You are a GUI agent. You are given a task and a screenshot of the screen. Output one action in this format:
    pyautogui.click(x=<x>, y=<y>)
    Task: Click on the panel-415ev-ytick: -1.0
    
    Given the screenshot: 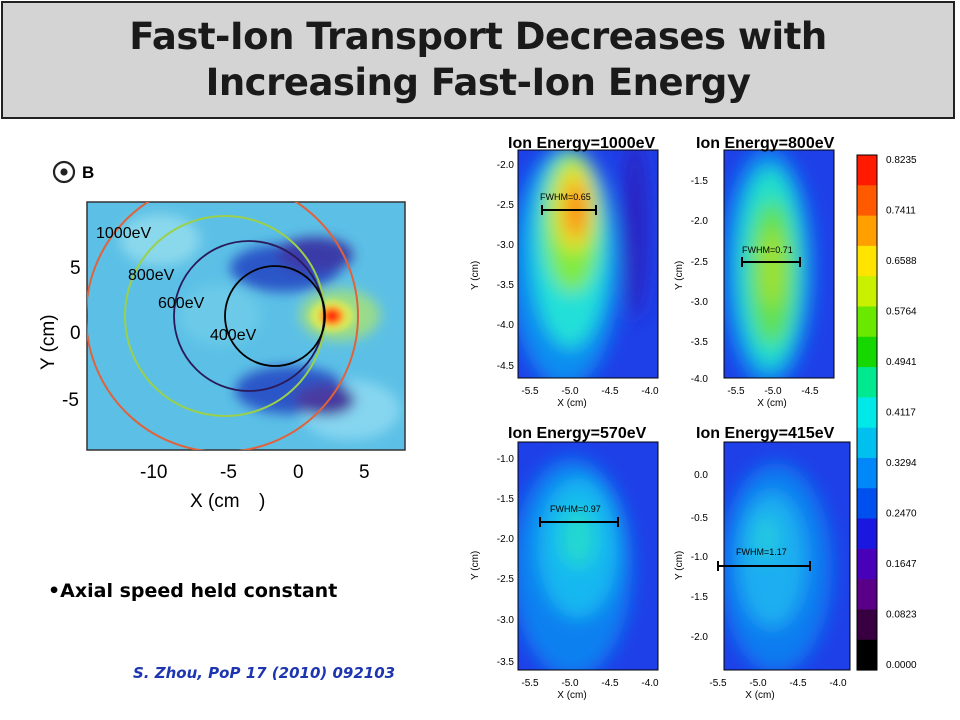 What is the action you would take?
    pyautogui.click(x=700, y=557)
    